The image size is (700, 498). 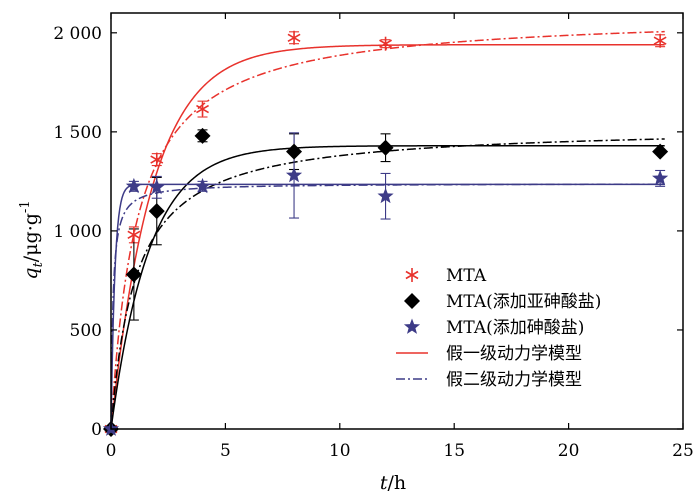 I want to click on legend-item: MTA(添加砷酸盐), so click(x=493, y=328).